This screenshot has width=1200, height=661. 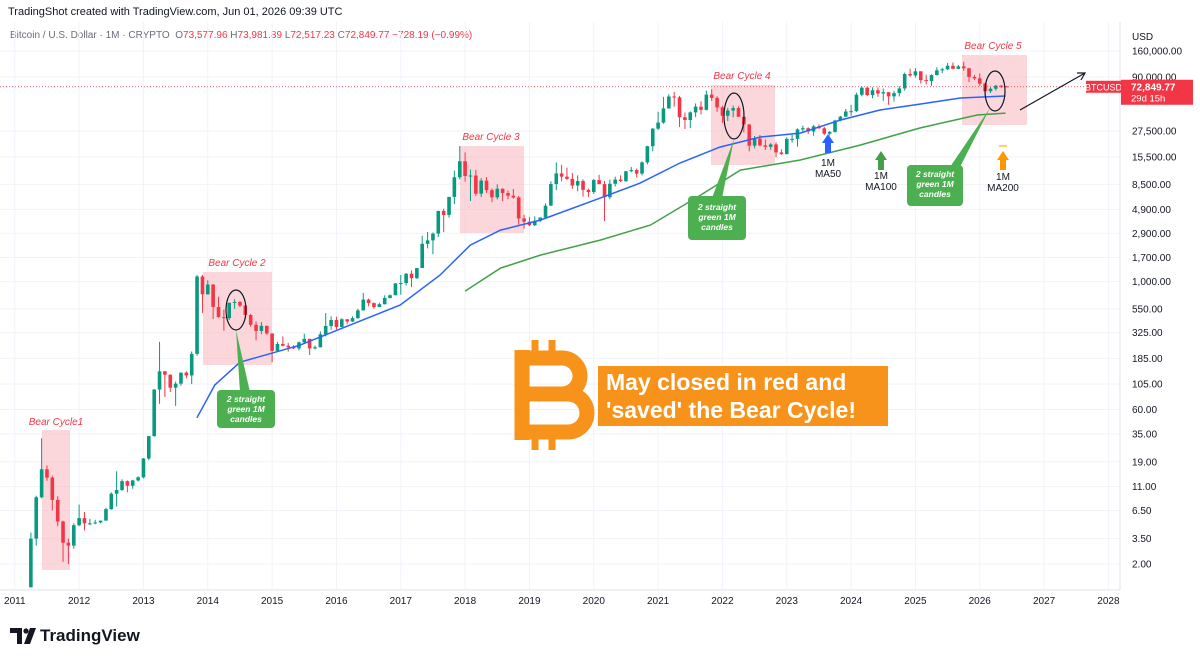 I want to click on message-box, so click(x=743, y=396).